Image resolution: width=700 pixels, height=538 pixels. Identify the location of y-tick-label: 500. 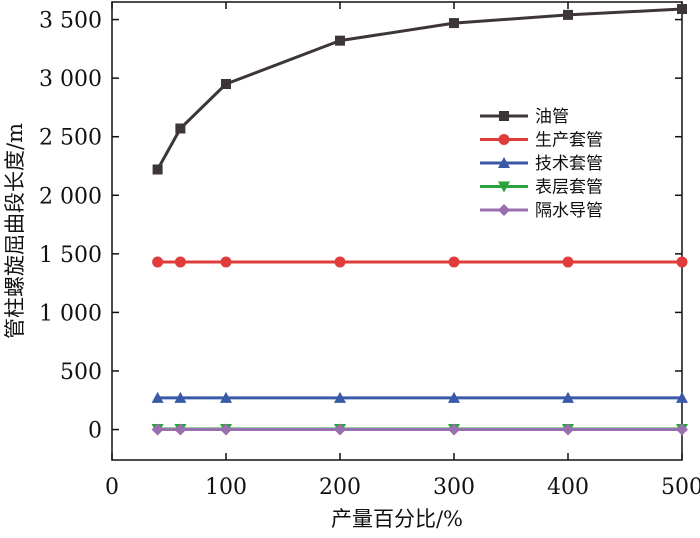
(81, 372).